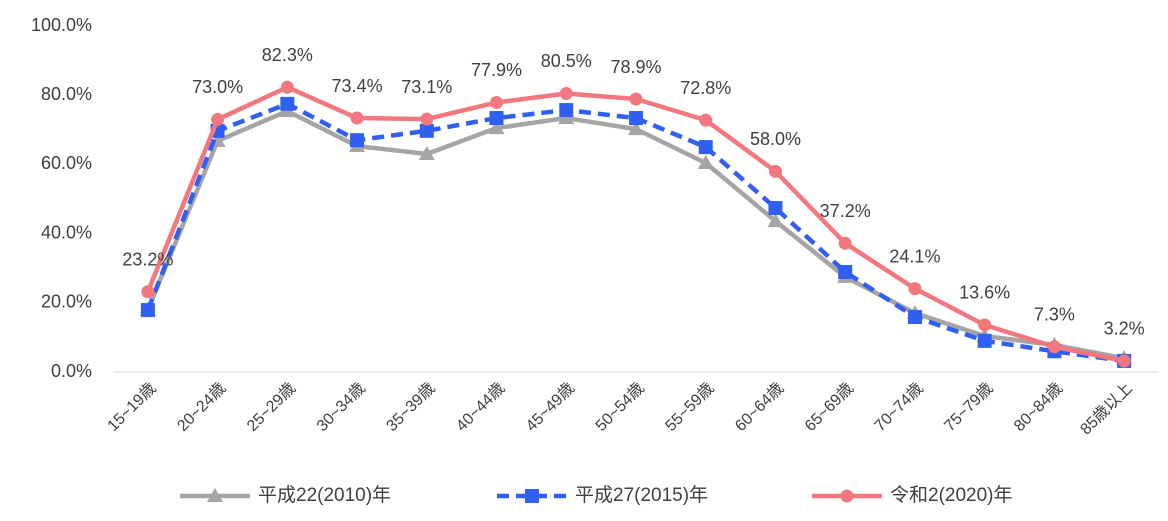 The width and height of the screenshot is (1168, 521). What do you see at coordinates (914, 256) in the screenshot?
I see `data-label: 24.1%` at bounding box center [914, 256].